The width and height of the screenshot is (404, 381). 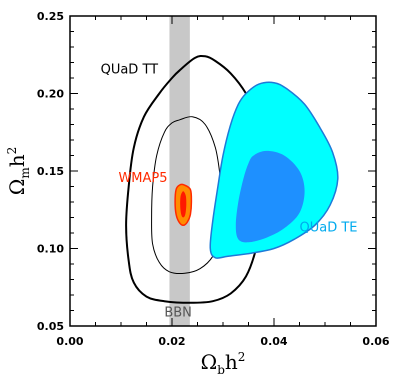 What do you see at coordinates (50, 171) in the screenshot?
I see `y-tick-label: 0.15` at bounding box center [50, 171].